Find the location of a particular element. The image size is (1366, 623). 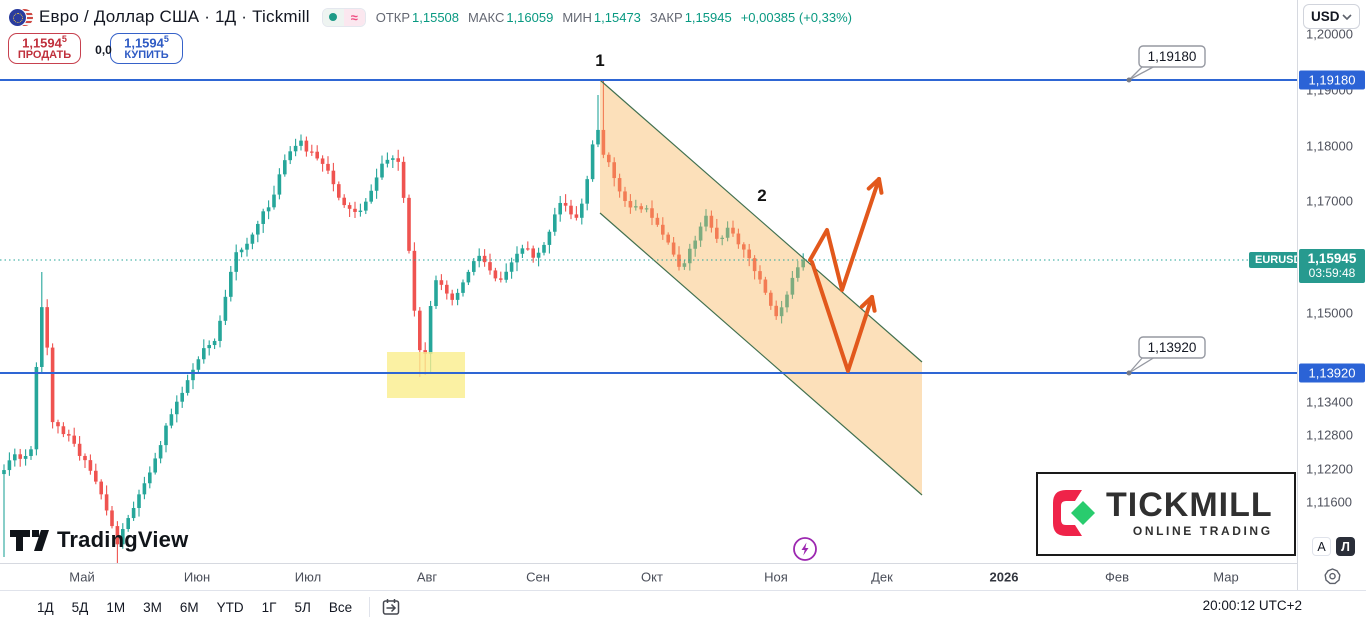

sell-button: 1,15945 ПРОДАТЬ is located at coordinates (44, 48).